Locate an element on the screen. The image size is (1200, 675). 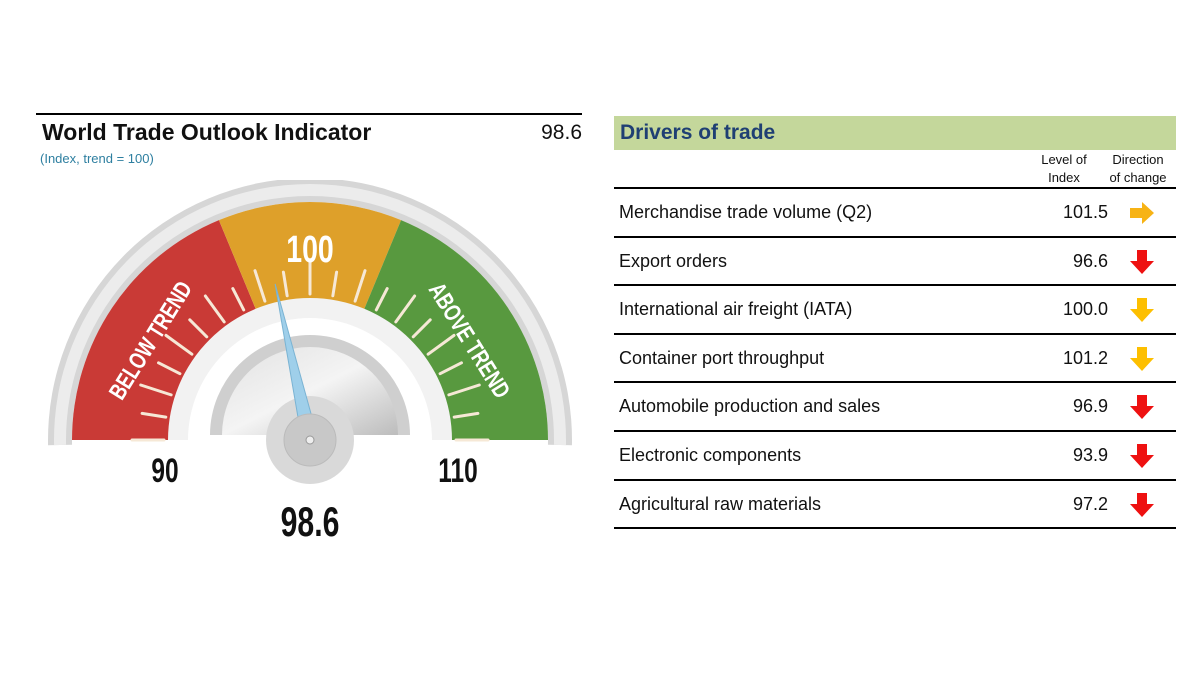
driver-label: International air freight (IATA) is located at coordinates (736, 309).